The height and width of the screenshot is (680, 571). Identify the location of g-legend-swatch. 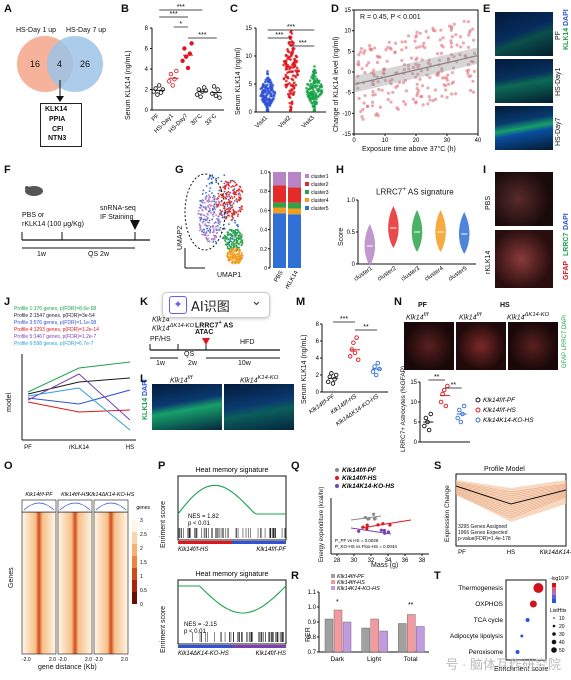
(307, 184).